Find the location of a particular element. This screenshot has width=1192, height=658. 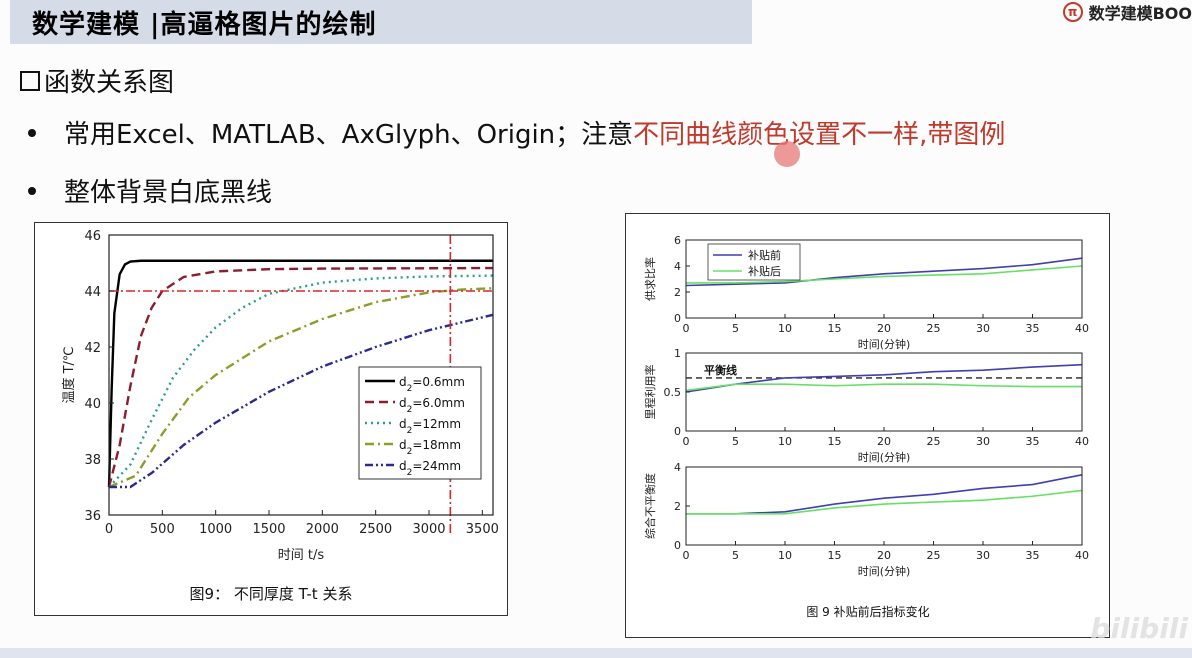

bullet-item: 整体背景白底黑线 is located at coordinates (150, 190).